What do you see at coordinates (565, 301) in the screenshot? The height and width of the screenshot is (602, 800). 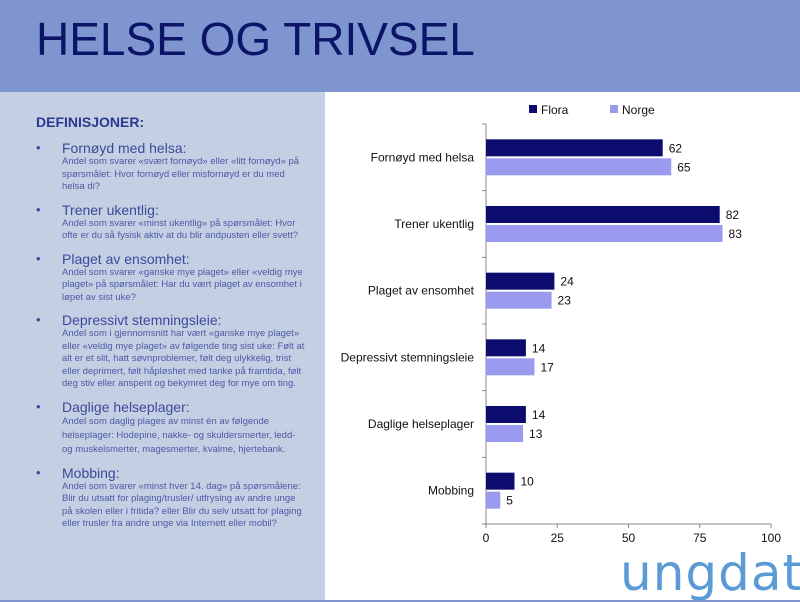 I see `value-label: 23` at bounding box center [565, 301].